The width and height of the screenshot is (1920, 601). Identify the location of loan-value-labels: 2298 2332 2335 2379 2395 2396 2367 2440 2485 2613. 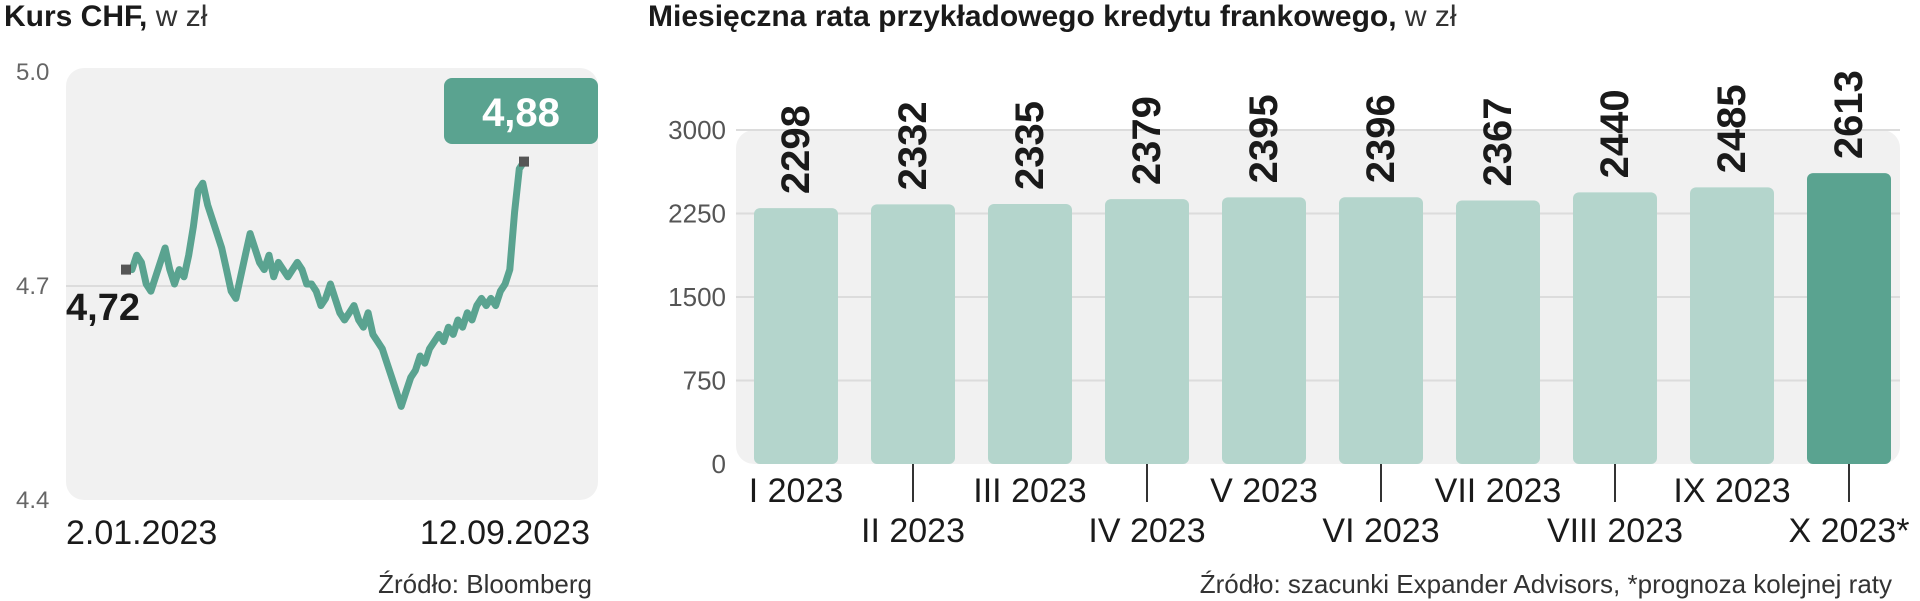
(1322, 132).